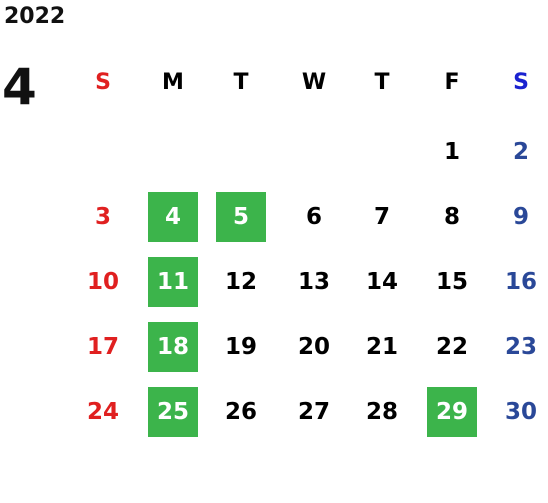  I want to click on day: 28, so click(381, 412).